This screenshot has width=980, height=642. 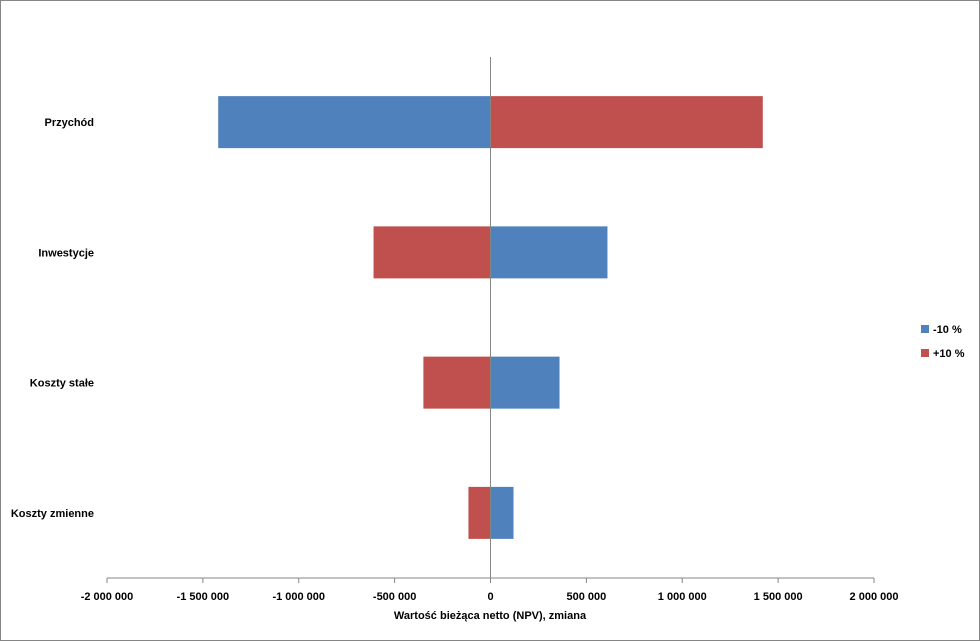 What do you see at coordinates (874, 597) in the screenshot?
I see `x-tick-label: 2 000 000` at bounding box center [874, 597].